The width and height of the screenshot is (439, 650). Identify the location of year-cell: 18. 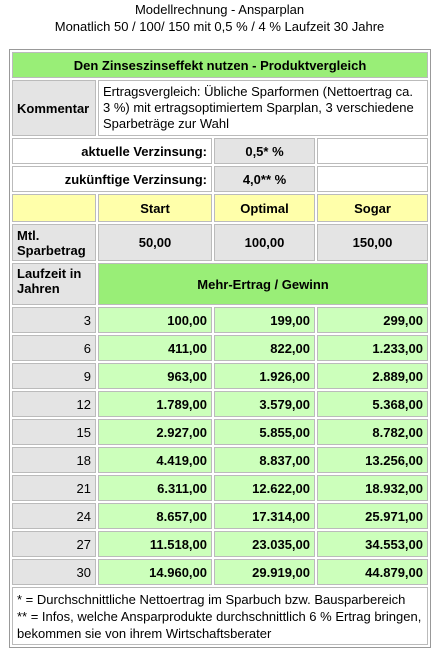
(54, 460).